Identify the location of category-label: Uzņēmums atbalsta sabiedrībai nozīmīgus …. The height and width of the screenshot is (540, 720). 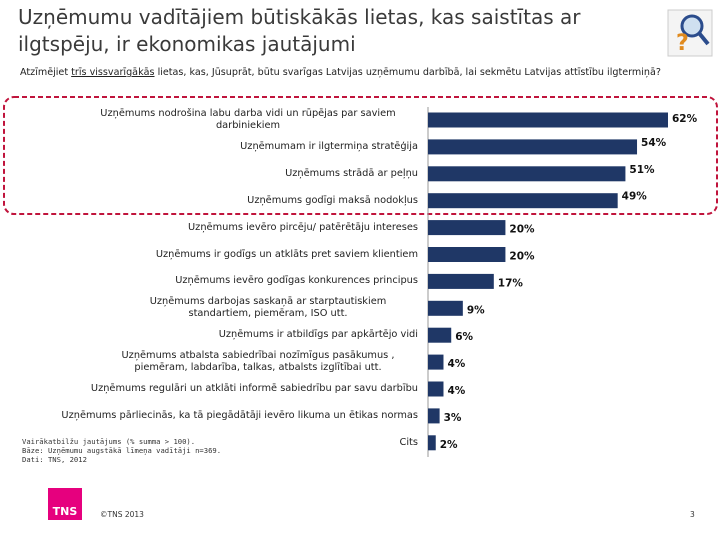
(258, 362).